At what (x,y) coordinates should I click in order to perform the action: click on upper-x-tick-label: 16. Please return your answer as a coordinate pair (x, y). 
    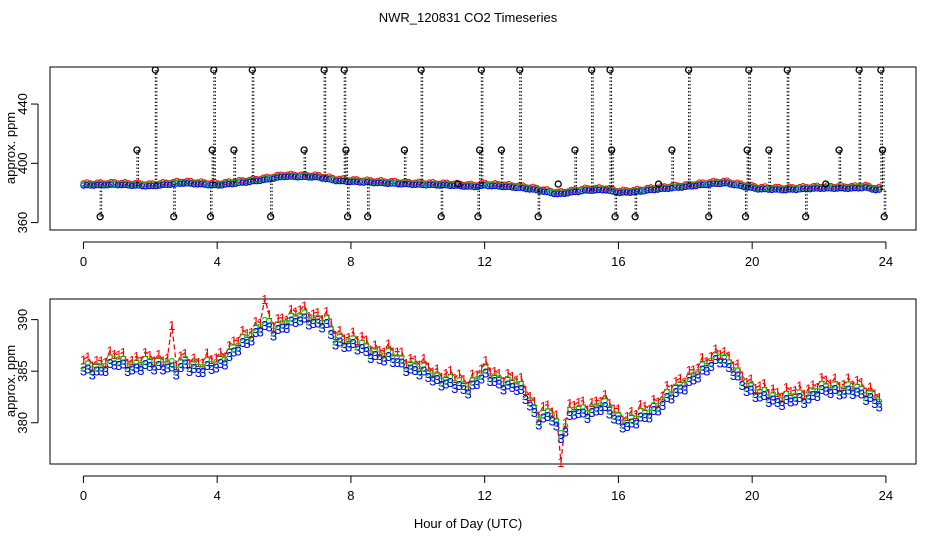
    Looking at the image, I should click on (618, 261).